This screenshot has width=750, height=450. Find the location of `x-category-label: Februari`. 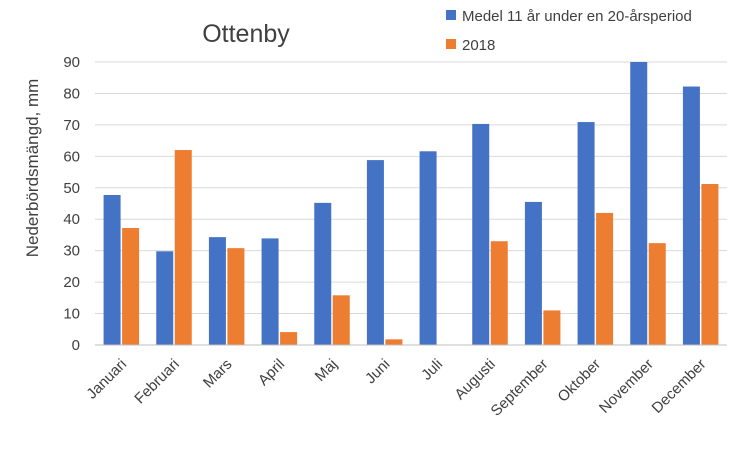

x-category-label: Februari is located at coordinates (157, 382).